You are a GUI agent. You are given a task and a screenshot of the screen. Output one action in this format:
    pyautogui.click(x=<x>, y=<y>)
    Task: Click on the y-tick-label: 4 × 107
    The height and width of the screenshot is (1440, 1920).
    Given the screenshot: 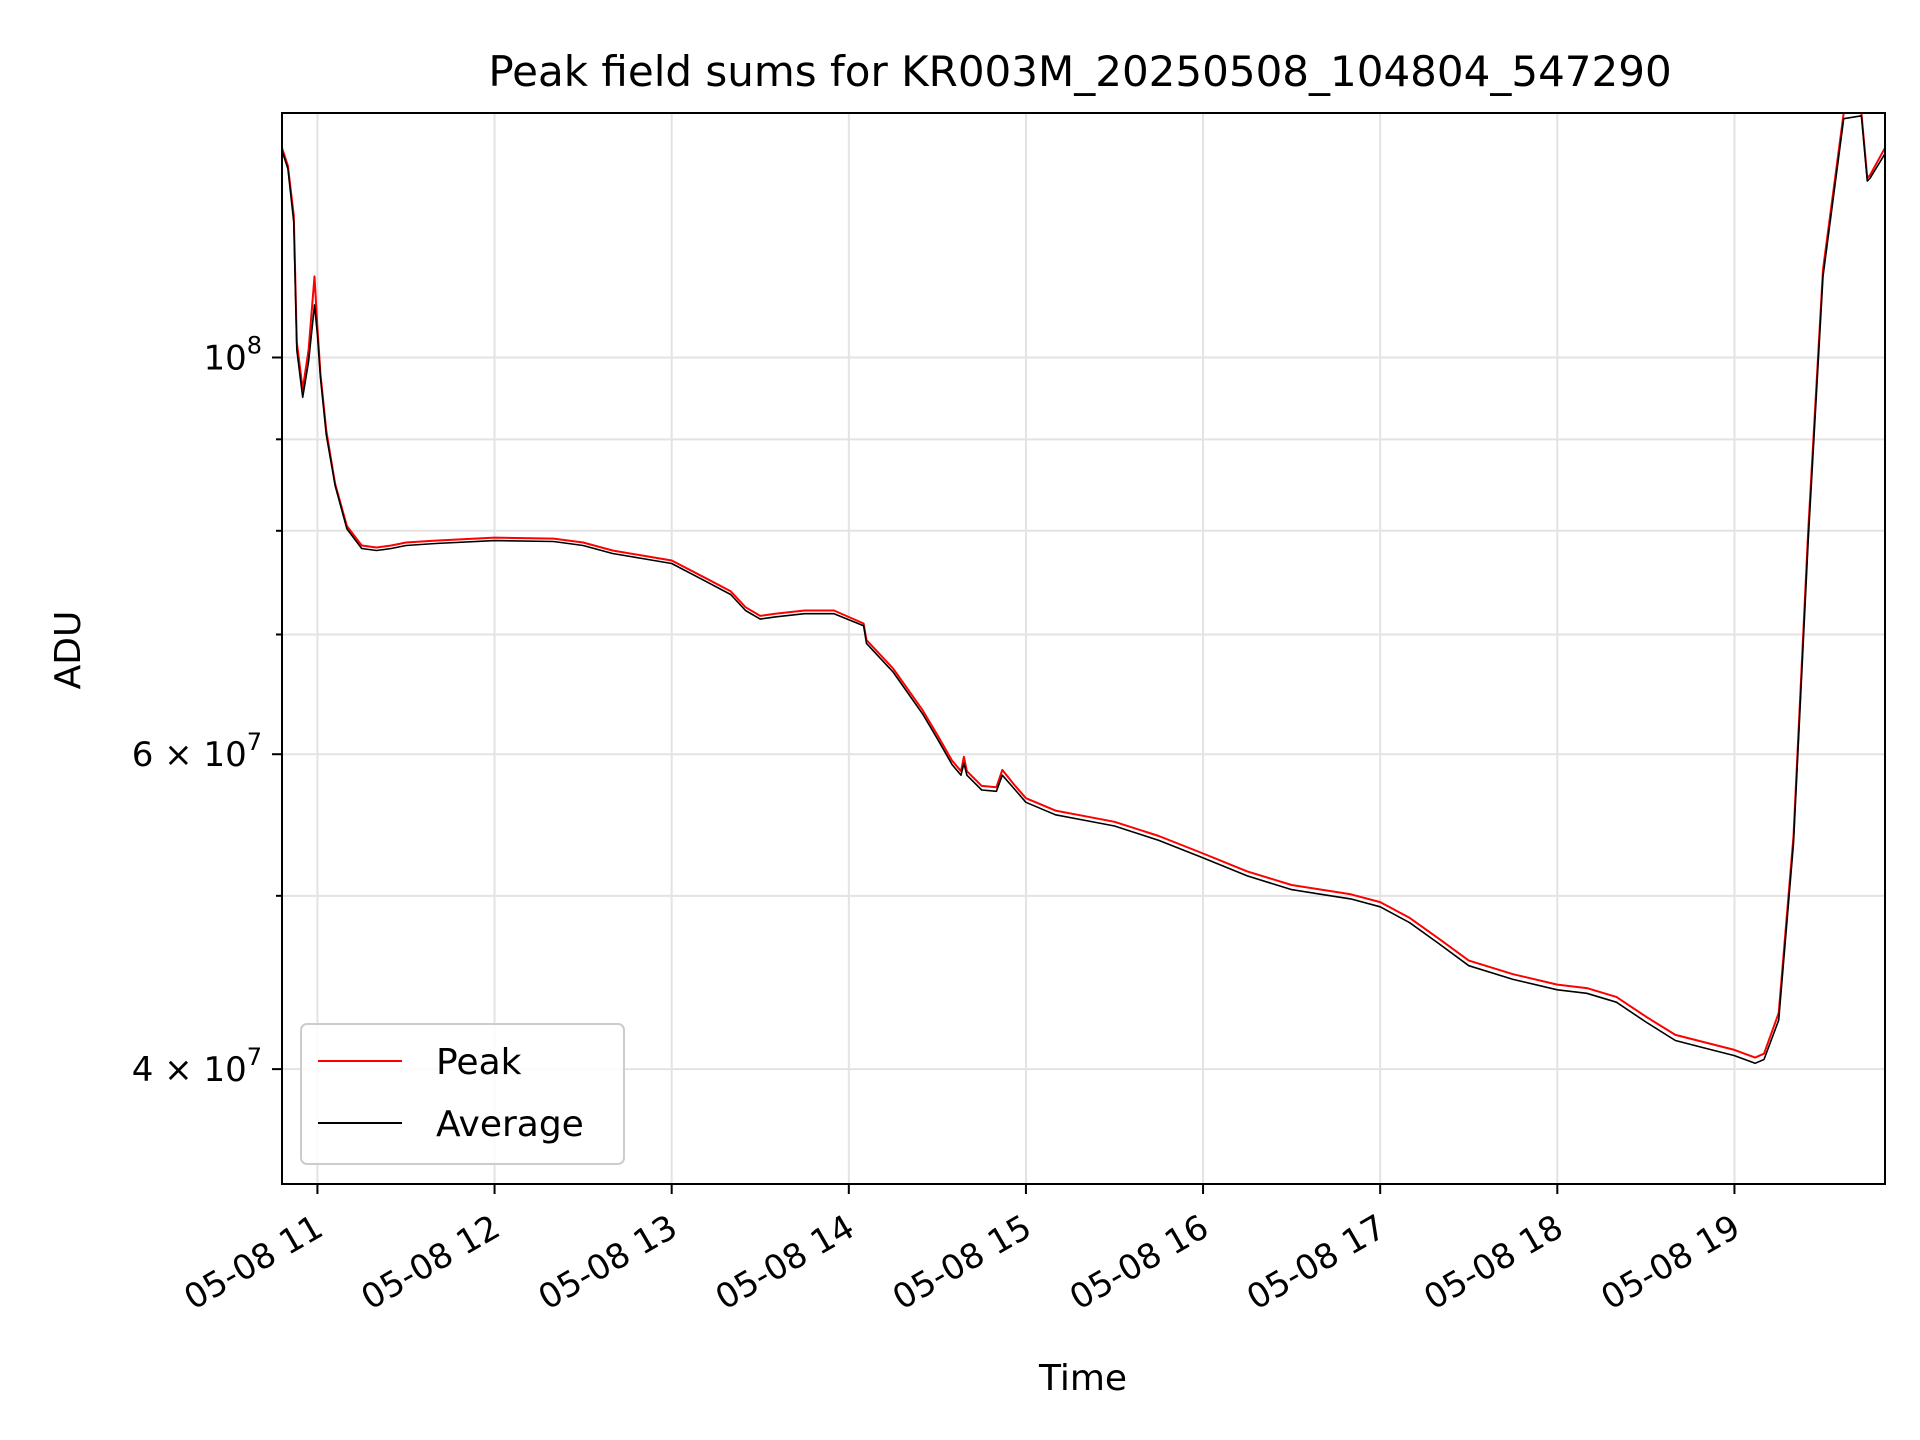 What is the action you would take?
    pyautogui.click(x=197, y=1066)
    